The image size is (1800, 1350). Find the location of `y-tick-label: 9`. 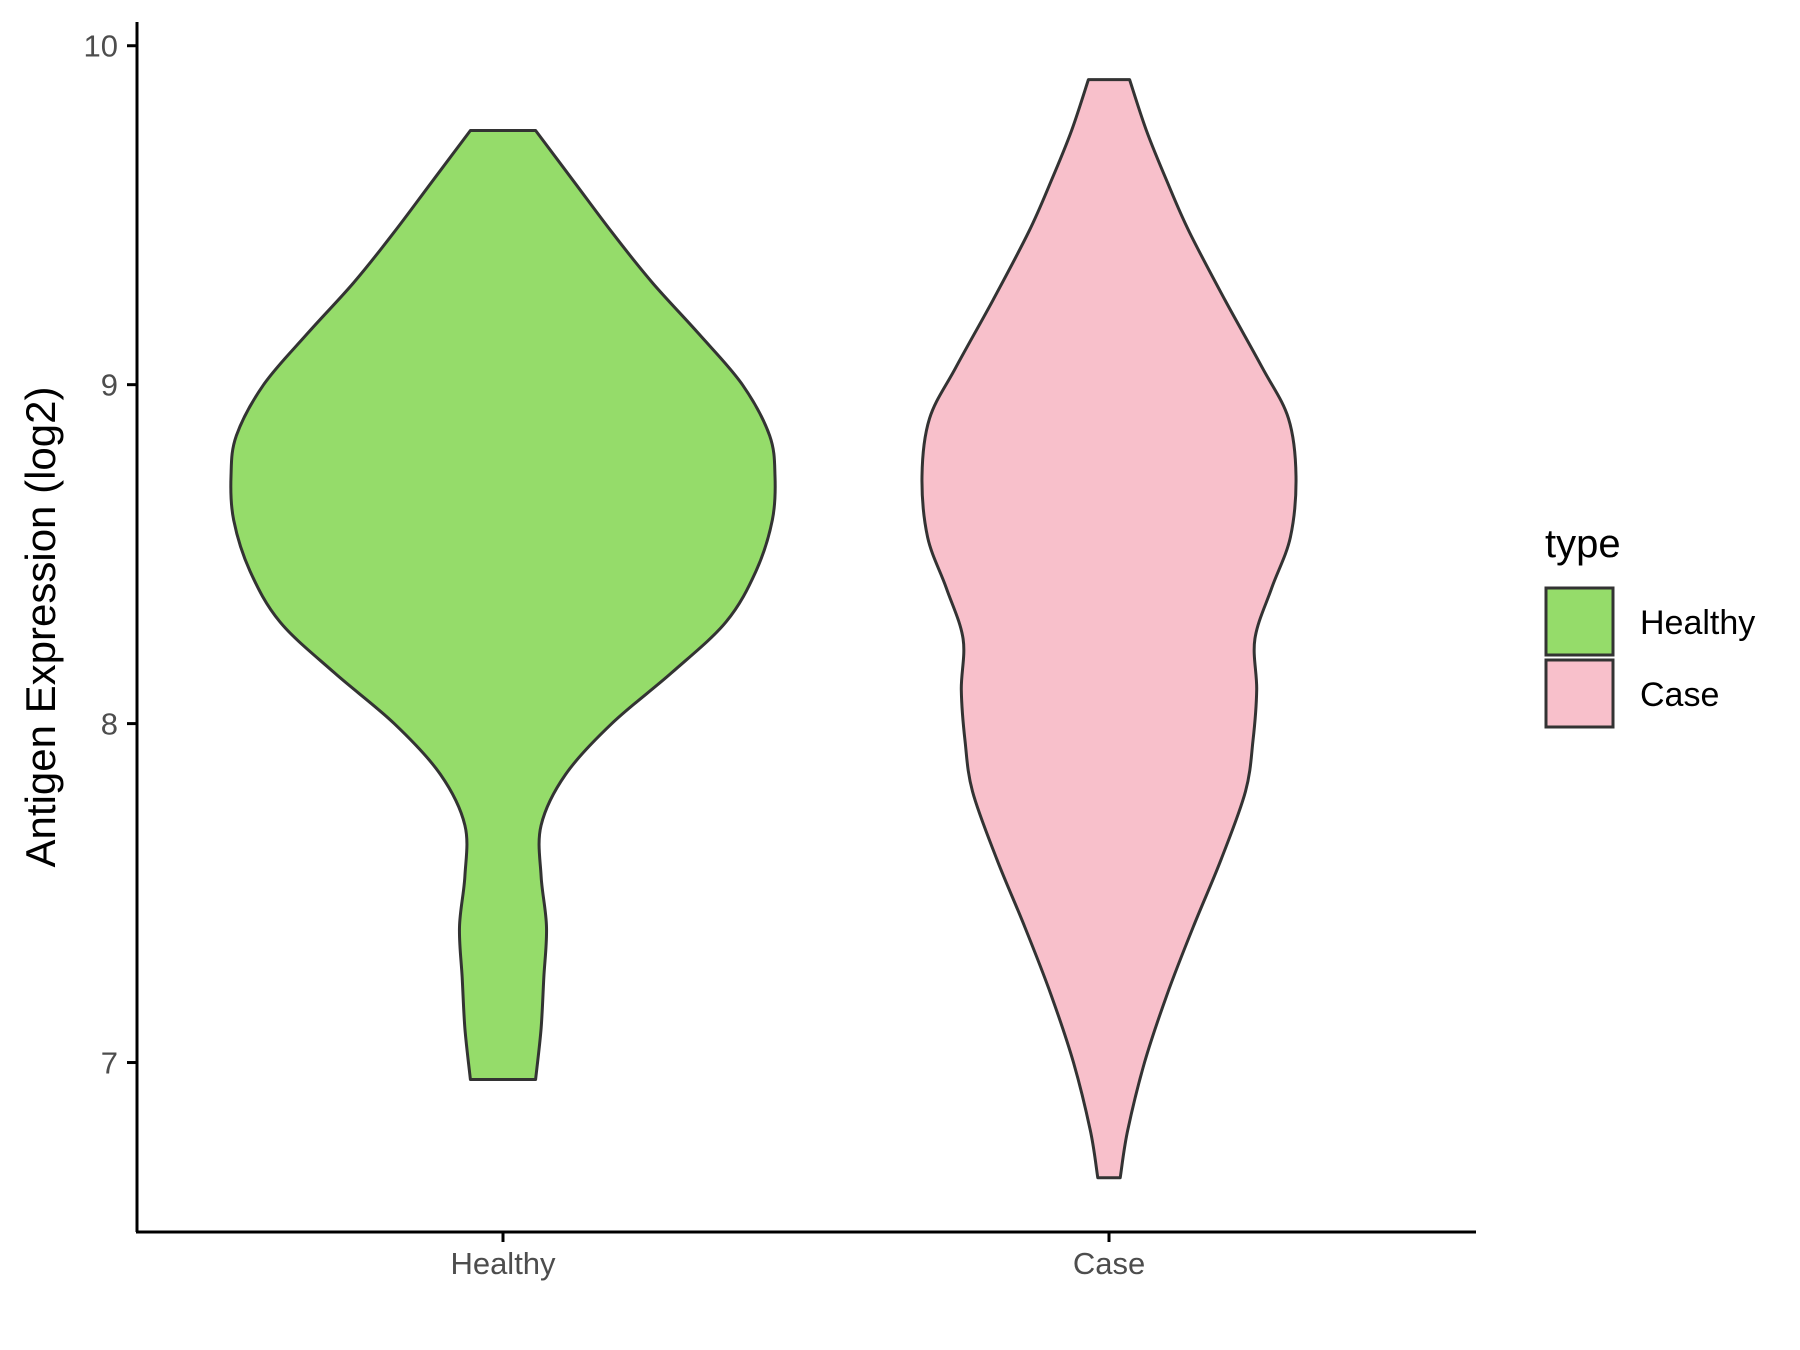

y-tick-label: 9 is located at coordinates (109, 385).